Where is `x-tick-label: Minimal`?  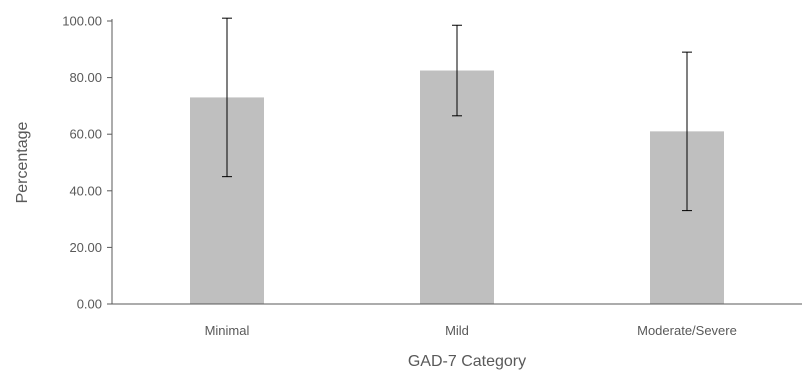 x-tick-label: Minimal is located at coordinates (227, 330).